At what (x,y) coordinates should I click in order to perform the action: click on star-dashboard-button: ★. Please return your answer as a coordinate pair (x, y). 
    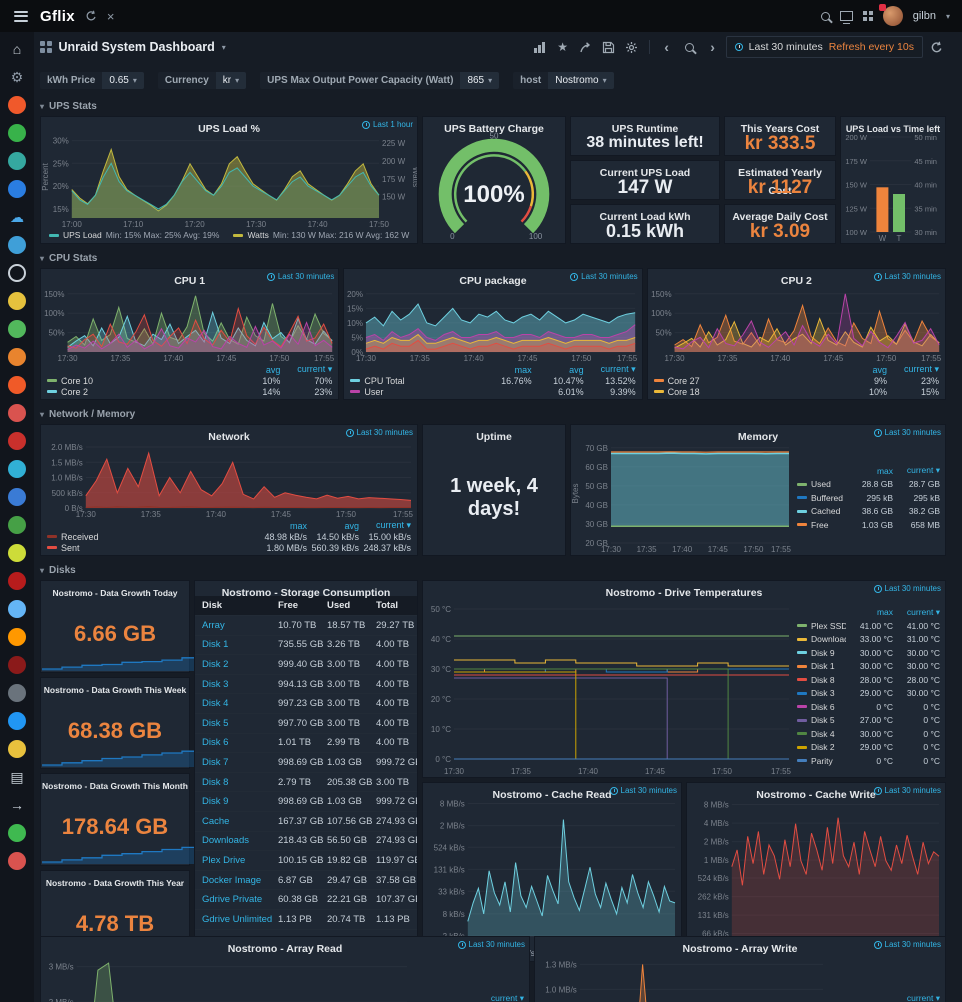
    Looking at the image, I should click on (563, 47).